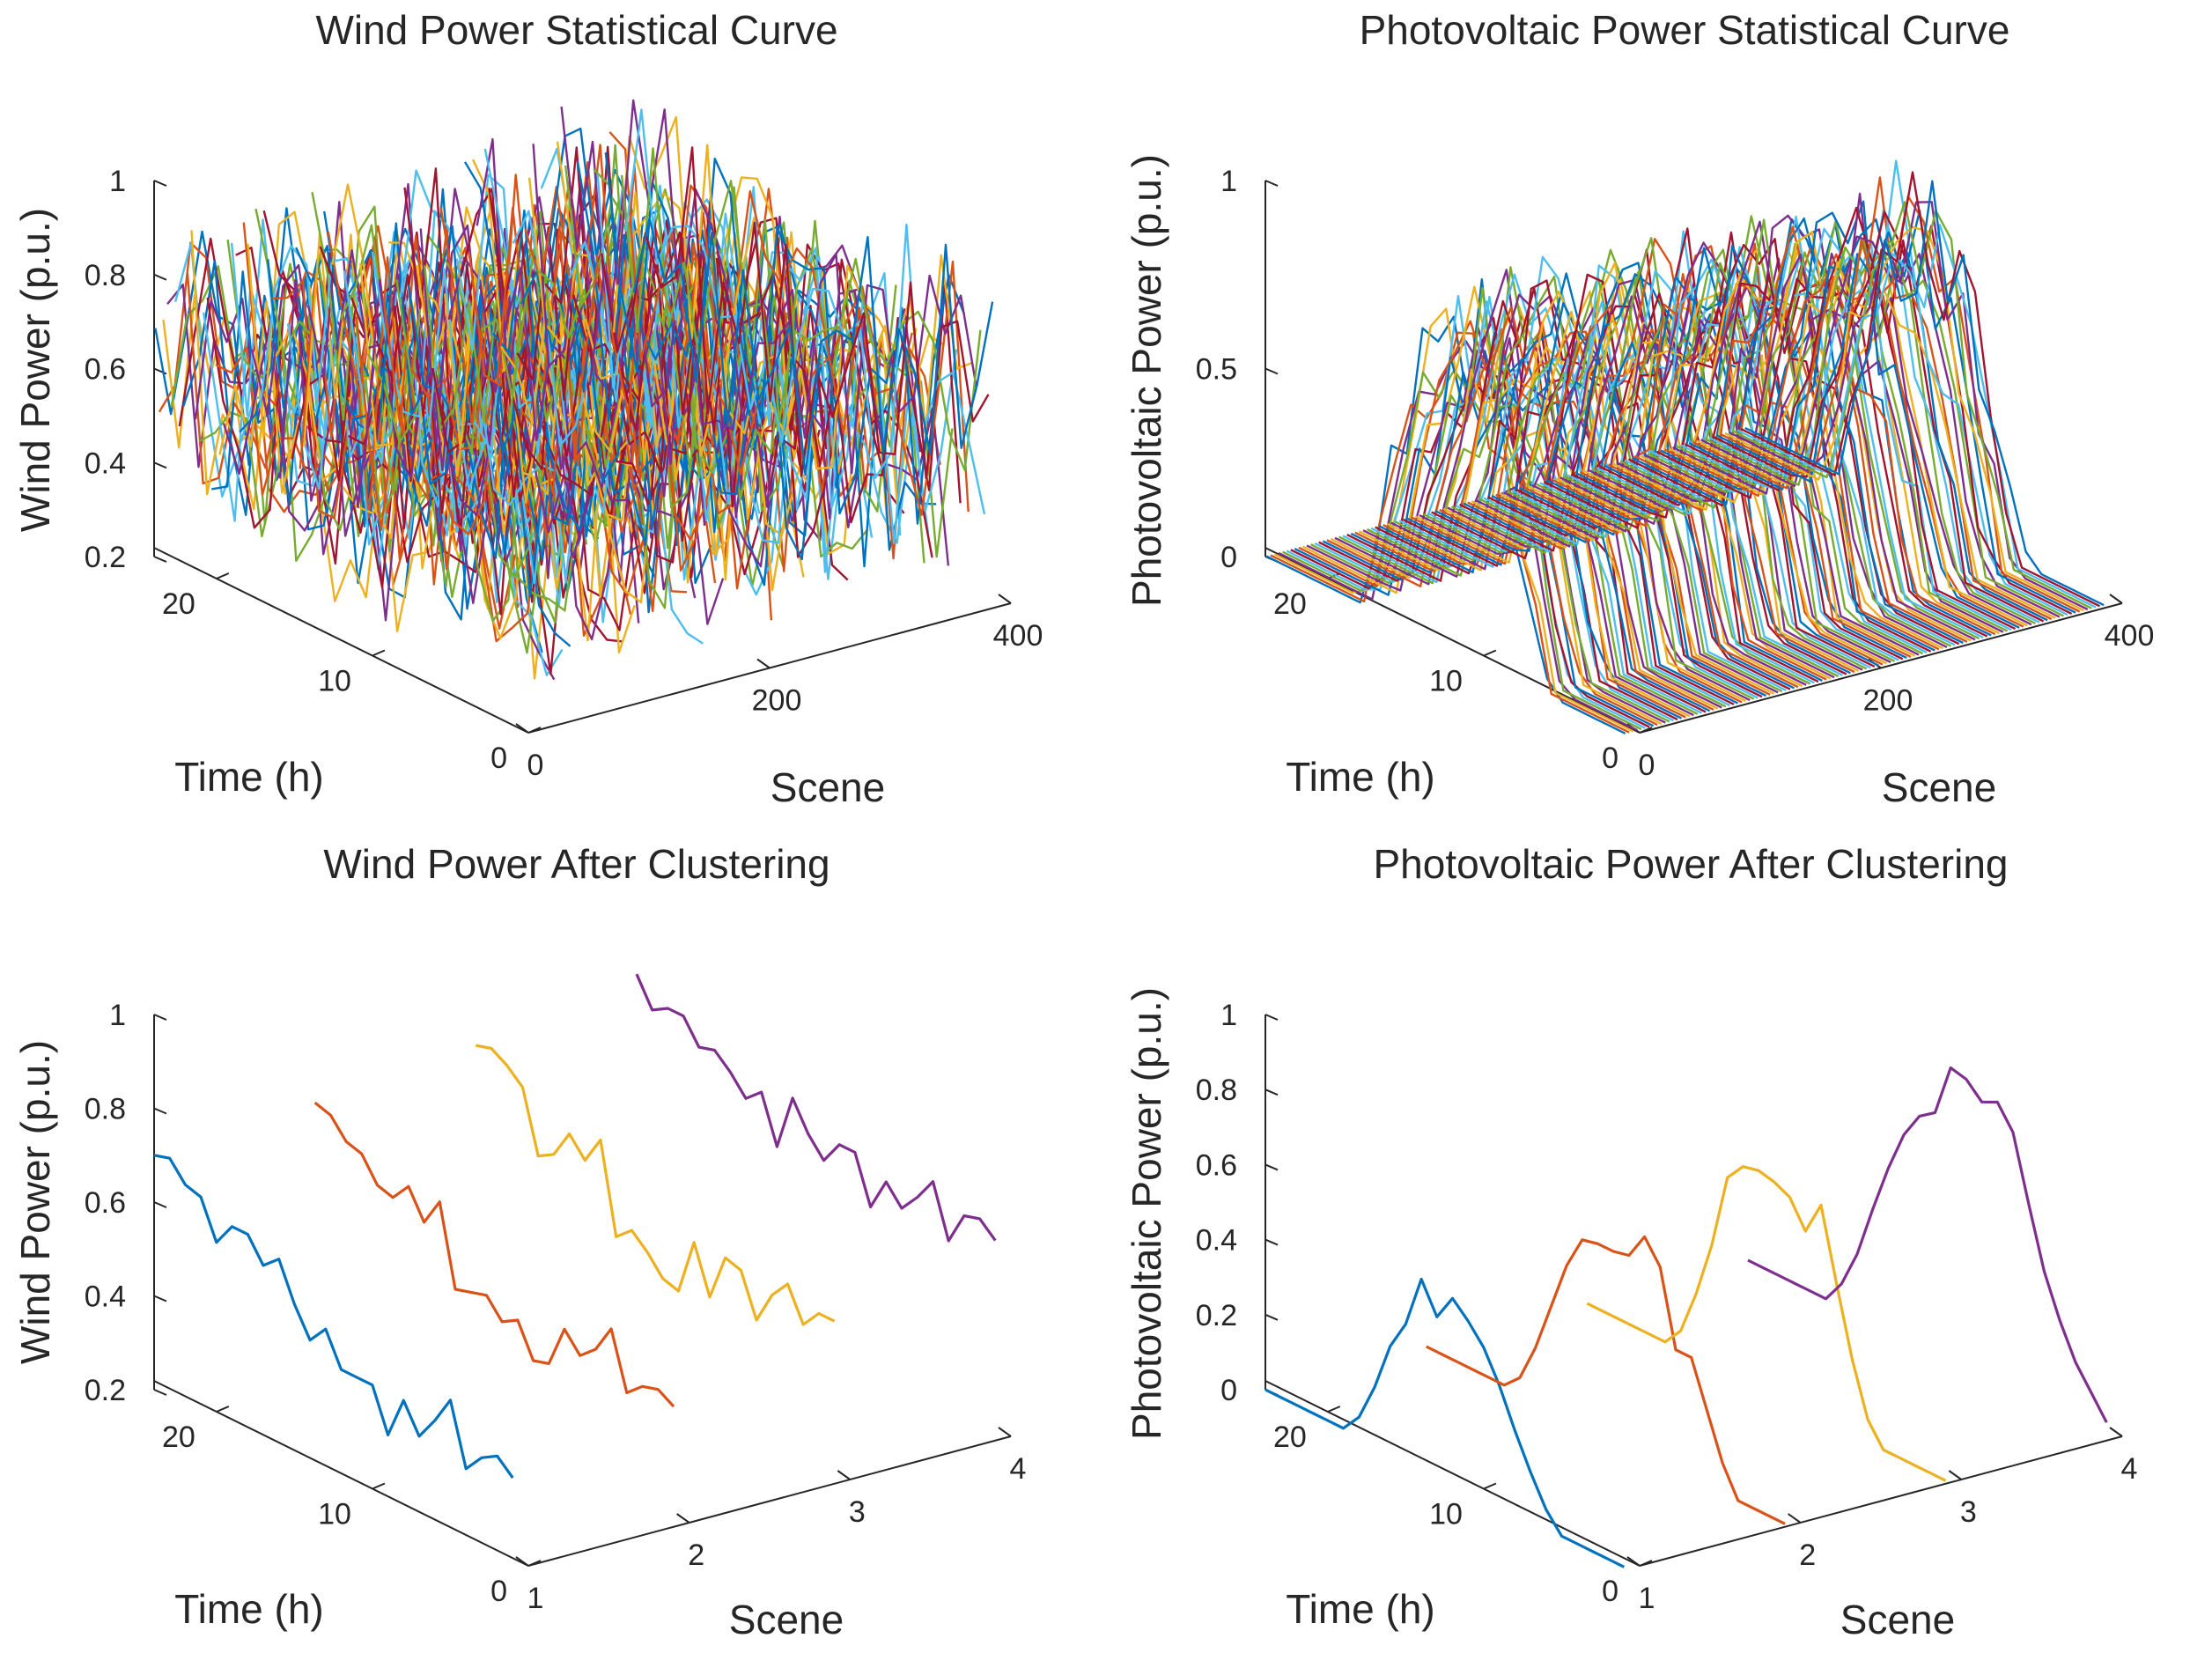 The width and height of the screenshot is (2212, 1653). I want to click on z-axis-label: Photovoltaic Power (p.u.), so click(1146, 1213).